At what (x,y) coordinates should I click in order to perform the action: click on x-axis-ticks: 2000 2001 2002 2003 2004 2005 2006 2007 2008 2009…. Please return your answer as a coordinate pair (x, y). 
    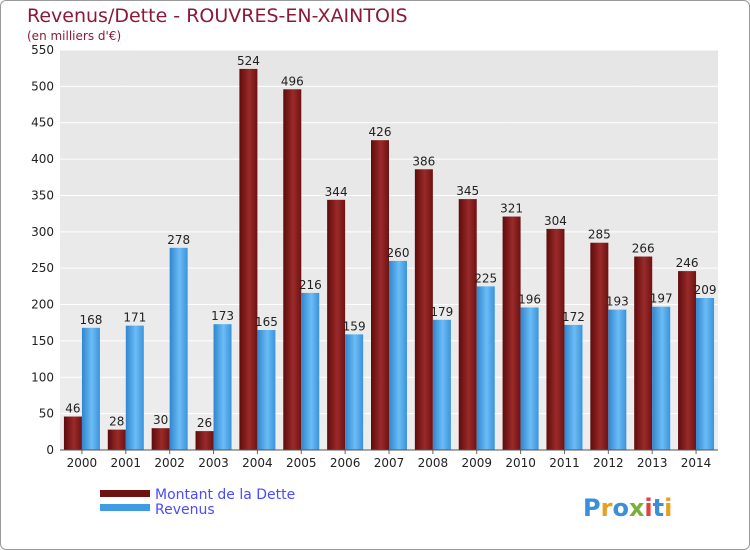
    Looking at the image, I should click on (389, 459).